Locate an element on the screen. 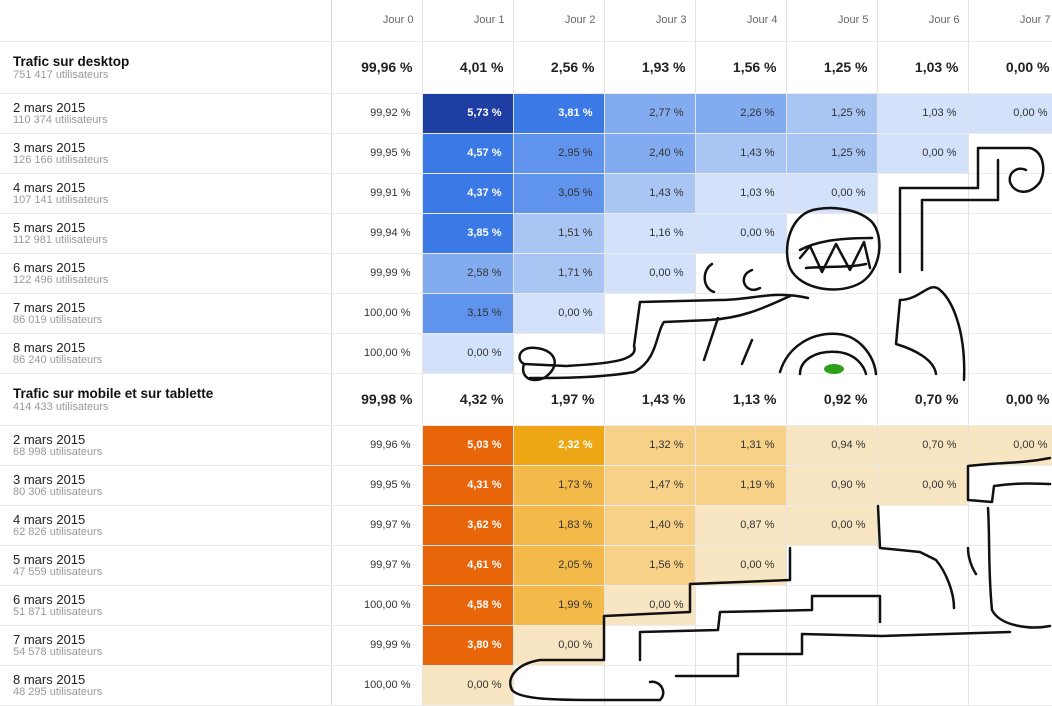 The height and width of the screenshot is (706, 1052). cohort-label: 4 mars 2015 107 141 utilisateurs is located at coordinates (166, 193).